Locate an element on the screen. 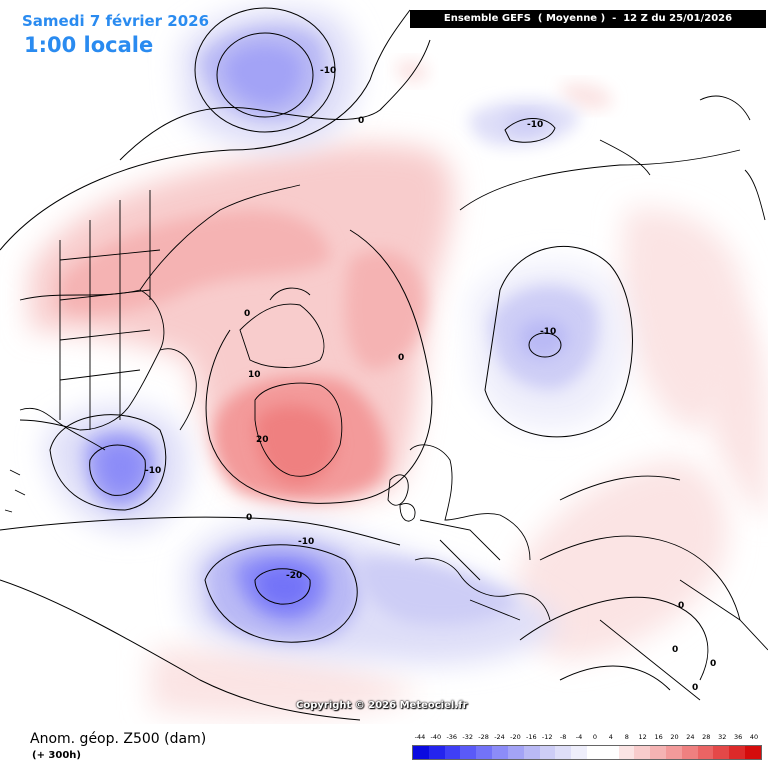  lead-time: (+ 300h) is located at coordinates (56, 755).